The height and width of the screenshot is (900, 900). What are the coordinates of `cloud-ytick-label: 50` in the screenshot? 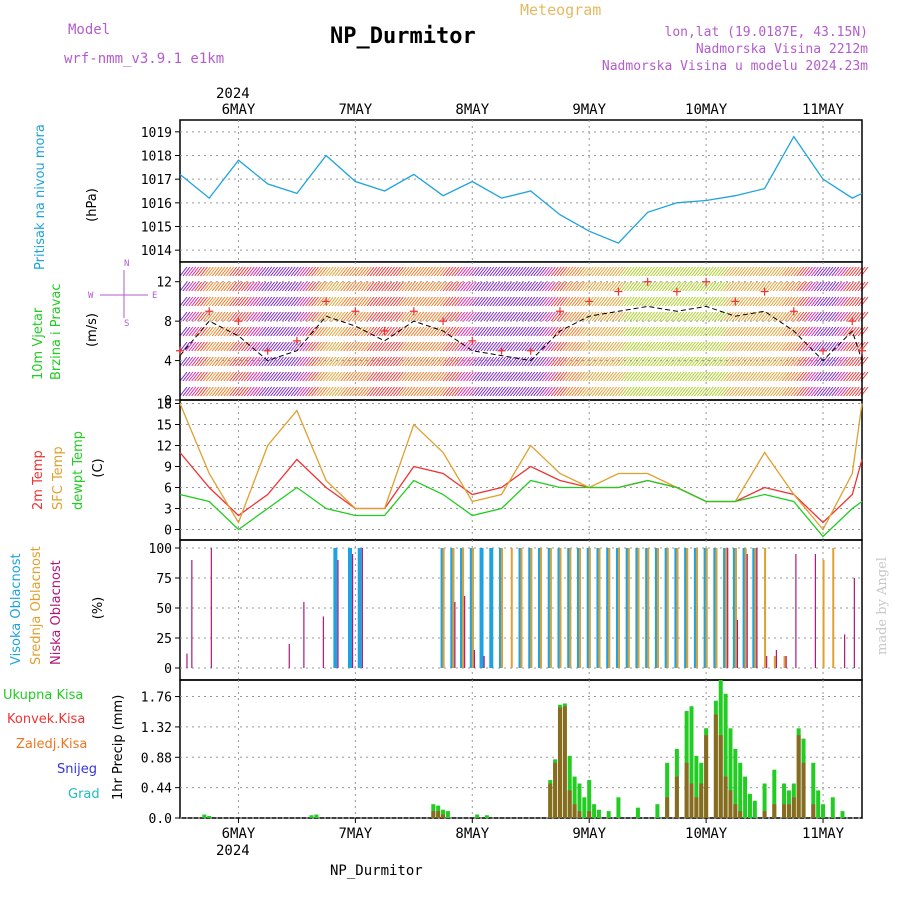 It's located at (164, 609).